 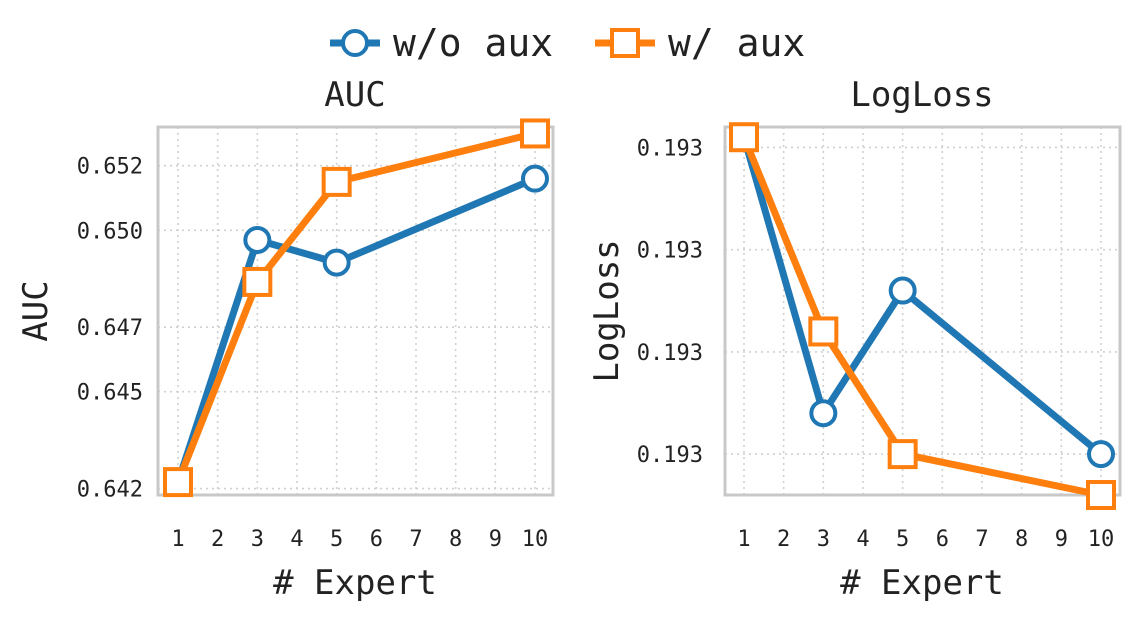 I want to click on chart-title: LogLoss, so click(x=921, y=95).